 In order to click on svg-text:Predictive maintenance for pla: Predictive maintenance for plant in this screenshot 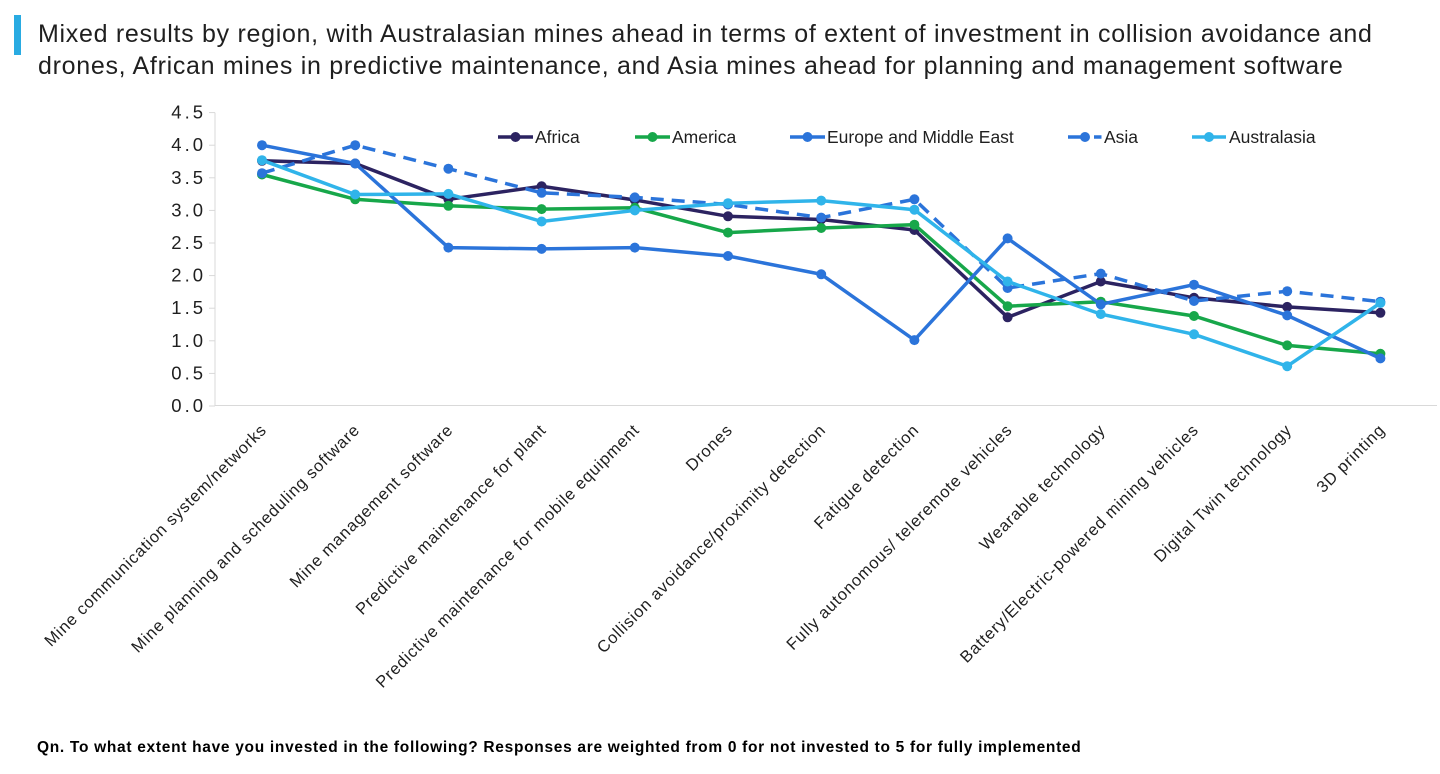, I will do `click(451, 520)`.